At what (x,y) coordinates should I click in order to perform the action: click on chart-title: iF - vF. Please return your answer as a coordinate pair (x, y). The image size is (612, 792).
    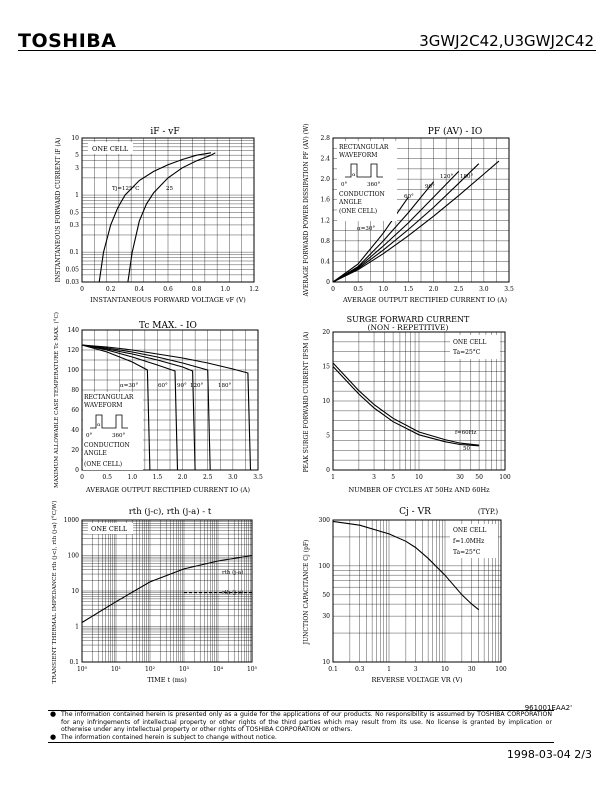
    Looking at the image, I should click on (164, 132).